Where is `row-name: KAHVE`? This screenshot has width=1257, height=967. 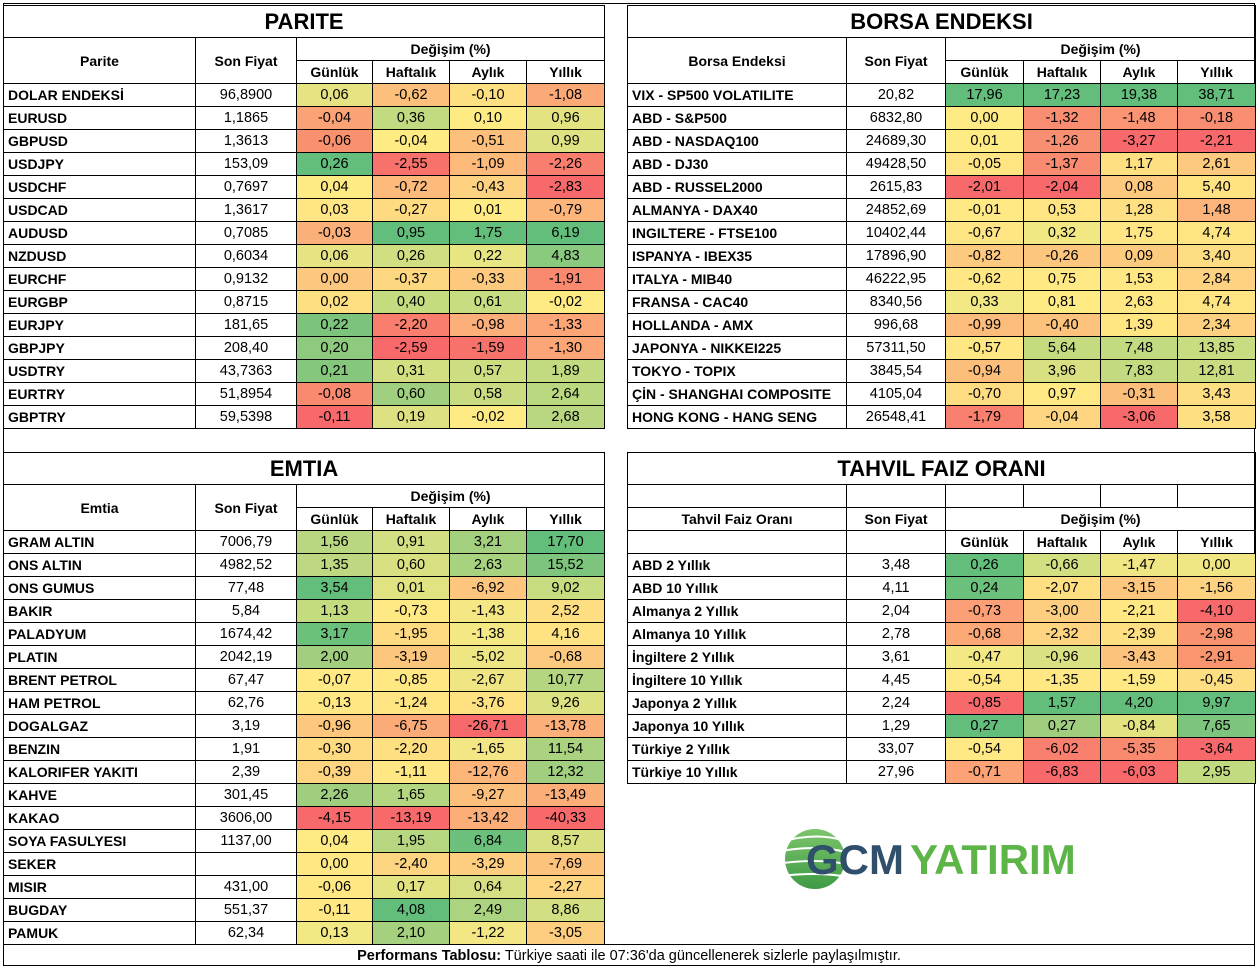
row-name: KAHVE is located at coordinates (99, 795).